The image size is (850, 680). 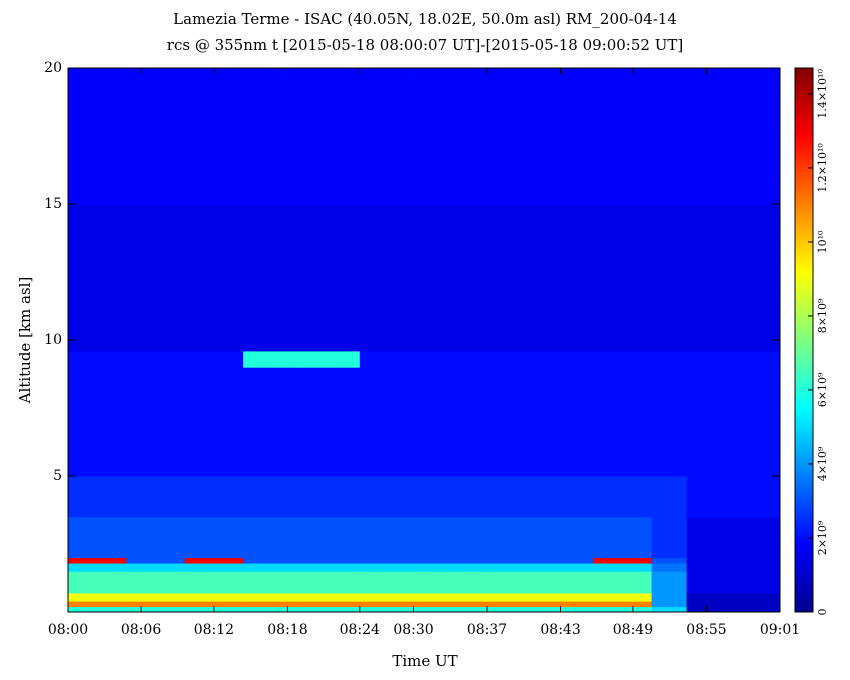 I want to click on colorbar-tick-label: 10¹⁰, so click(x=822, y=241).